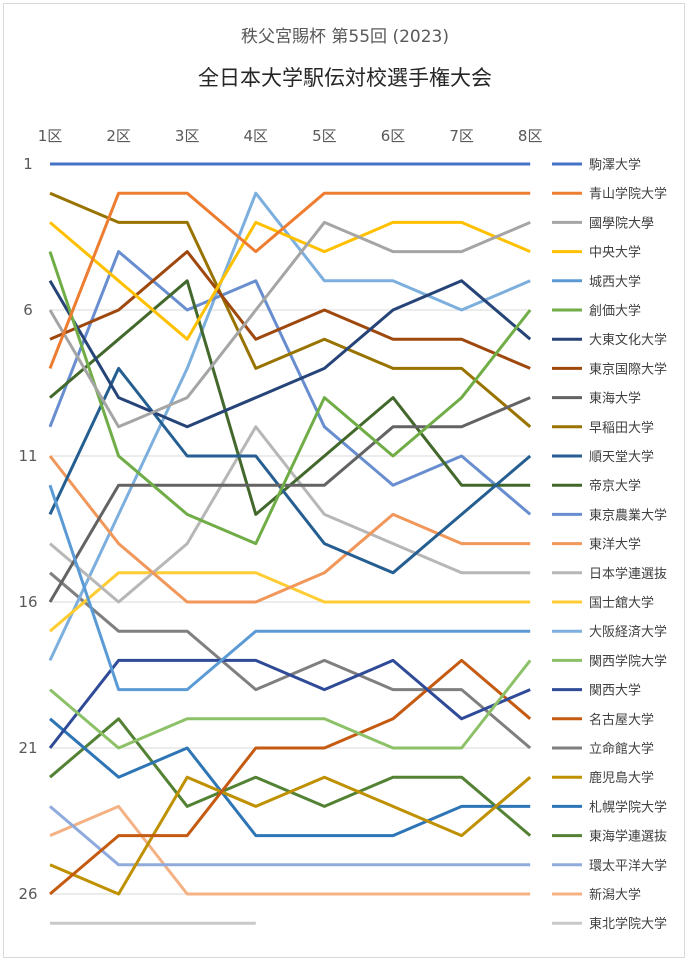 This screenshot has width=690, height=964. Describe the element at coordinates (628, 807) in the screenshot. I see `legend-label: 札幌学院大学` at that location.